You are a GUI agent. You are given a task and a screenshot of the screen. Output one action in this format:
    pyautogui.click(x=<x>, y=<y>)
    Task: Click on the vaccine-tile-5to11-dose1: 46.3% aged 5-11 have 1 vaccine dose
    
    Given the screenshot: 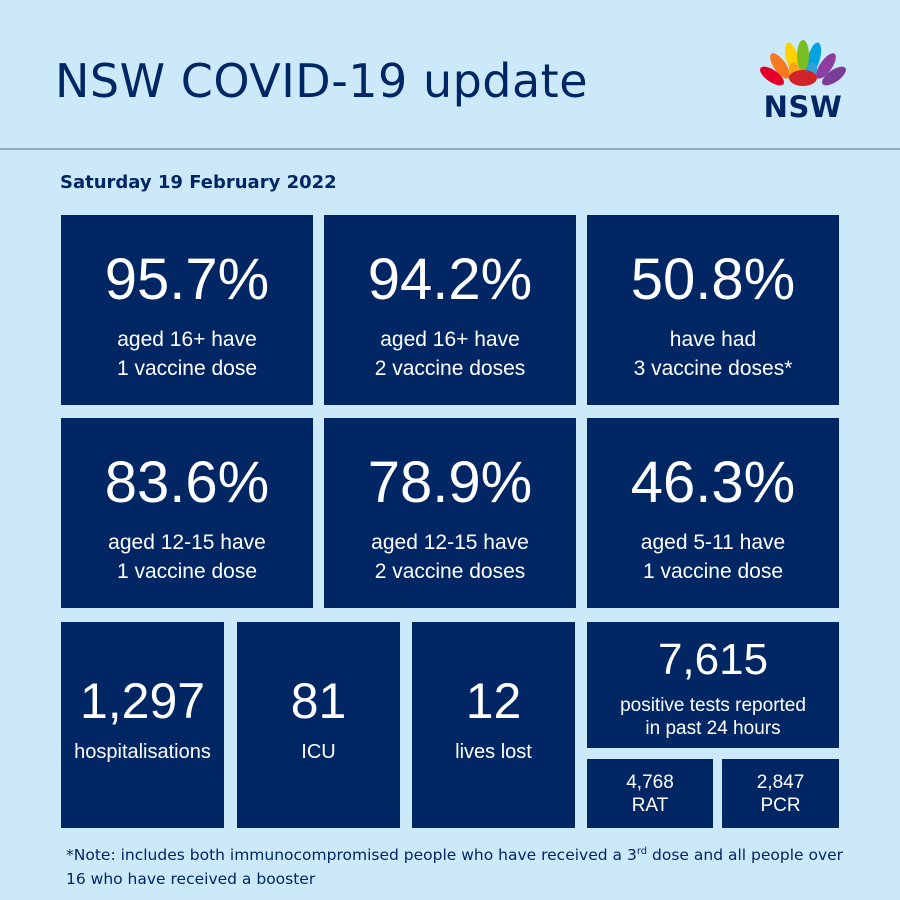 What is the action you would take?
    pyautogui.click(x=713, y=513)
    